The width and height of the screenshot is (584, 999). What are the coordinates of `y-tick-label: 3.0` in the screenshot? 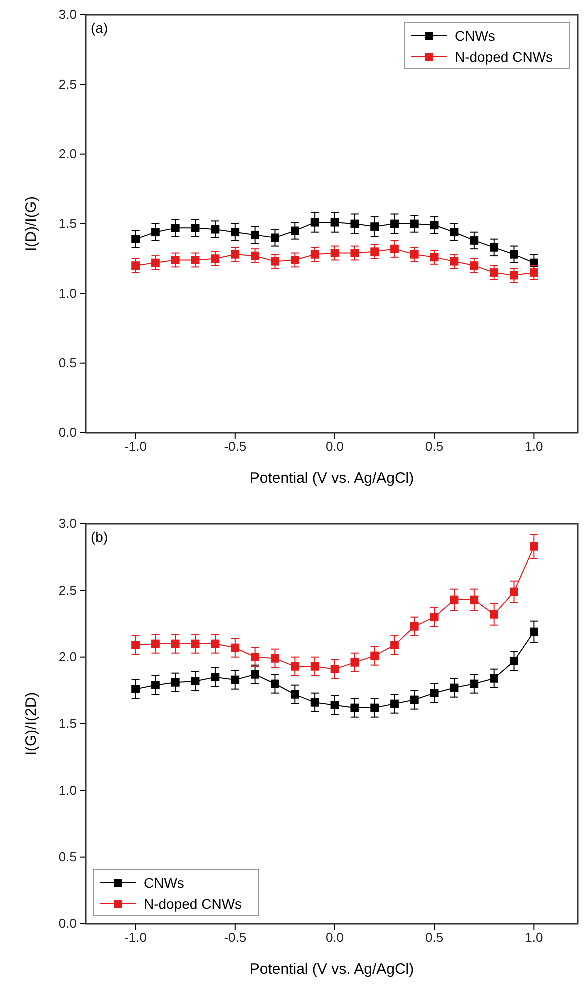 It's located at (67, 524).